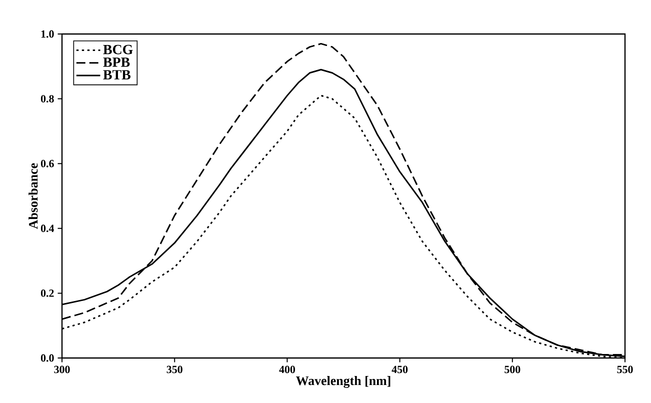 The image size is (651, 403). Describe the element at coordinates (625, 370) in the screenshot. I see `x-tick-label: 550` at that location.